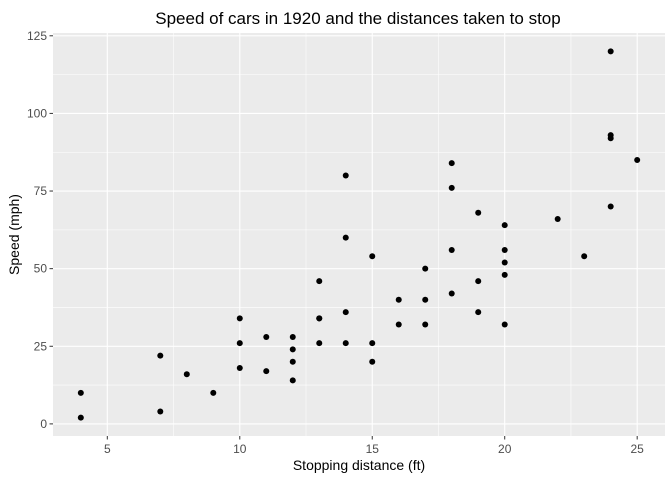  I want to click on x-axis-ticks: 5 10 15 20 25, so click(374, 446).